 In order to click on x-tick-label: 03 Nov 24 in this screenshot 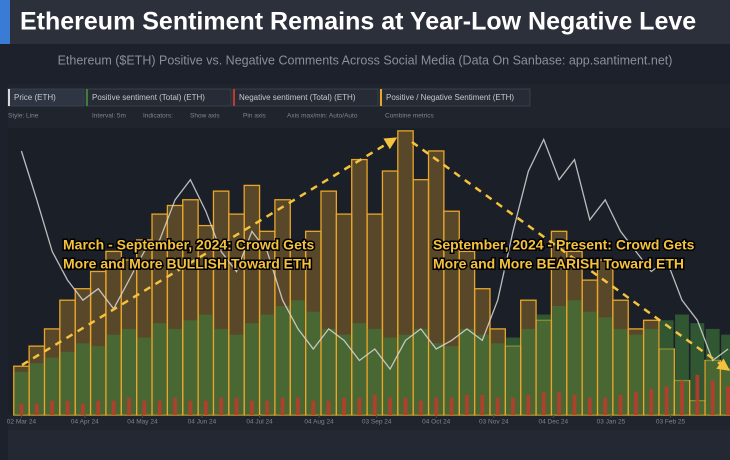, I will do `click(494, 422)`.